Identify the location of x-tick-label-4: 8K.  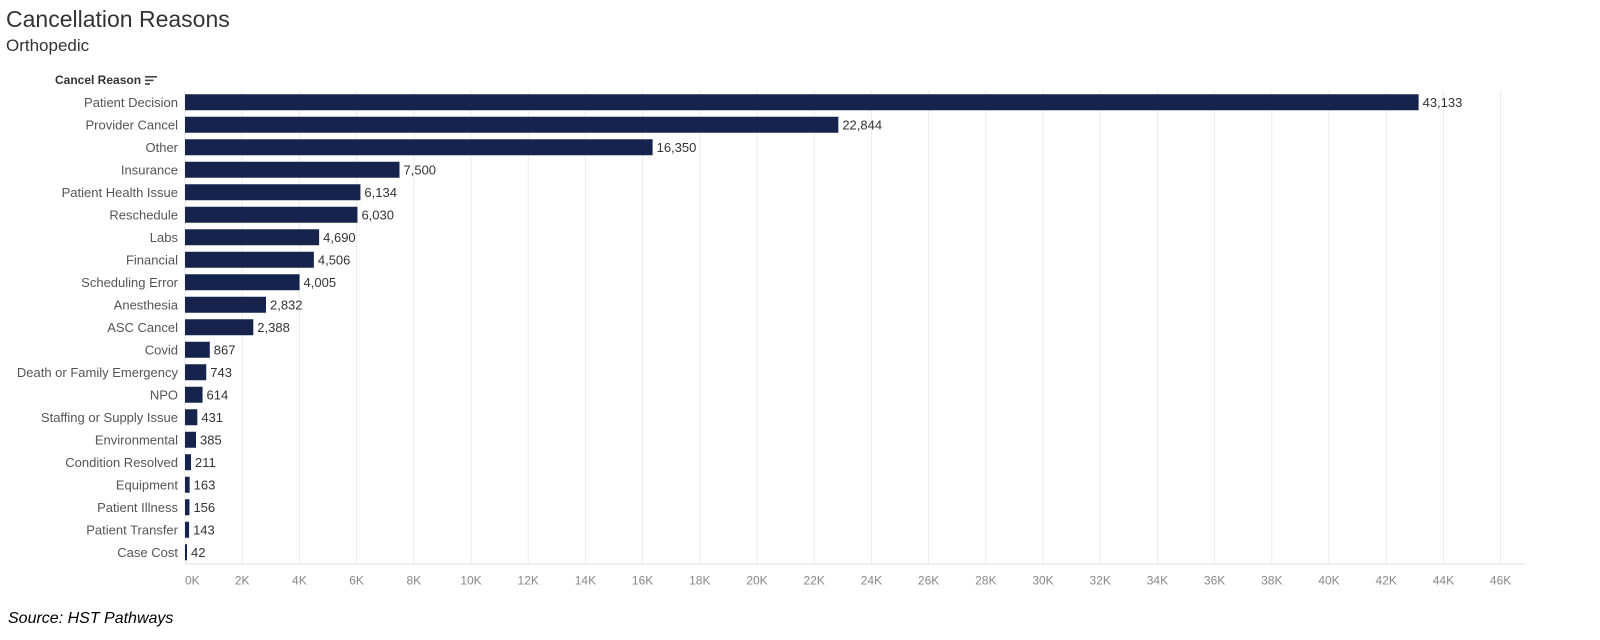
(413, 581).